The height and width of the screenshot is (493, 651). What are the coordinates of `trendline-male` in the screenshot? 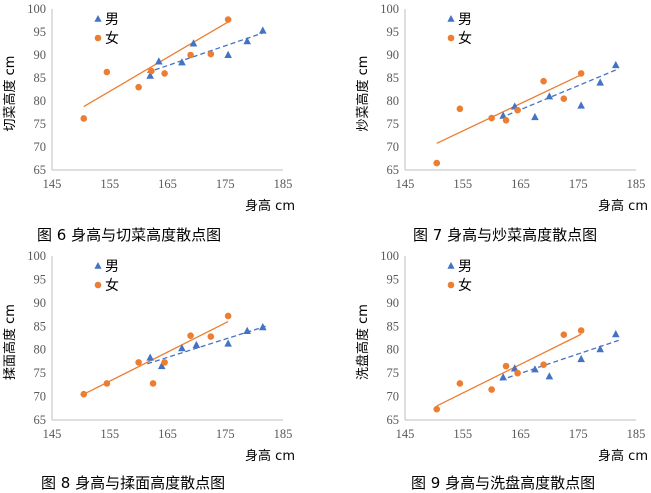 It's located at (559, 93).